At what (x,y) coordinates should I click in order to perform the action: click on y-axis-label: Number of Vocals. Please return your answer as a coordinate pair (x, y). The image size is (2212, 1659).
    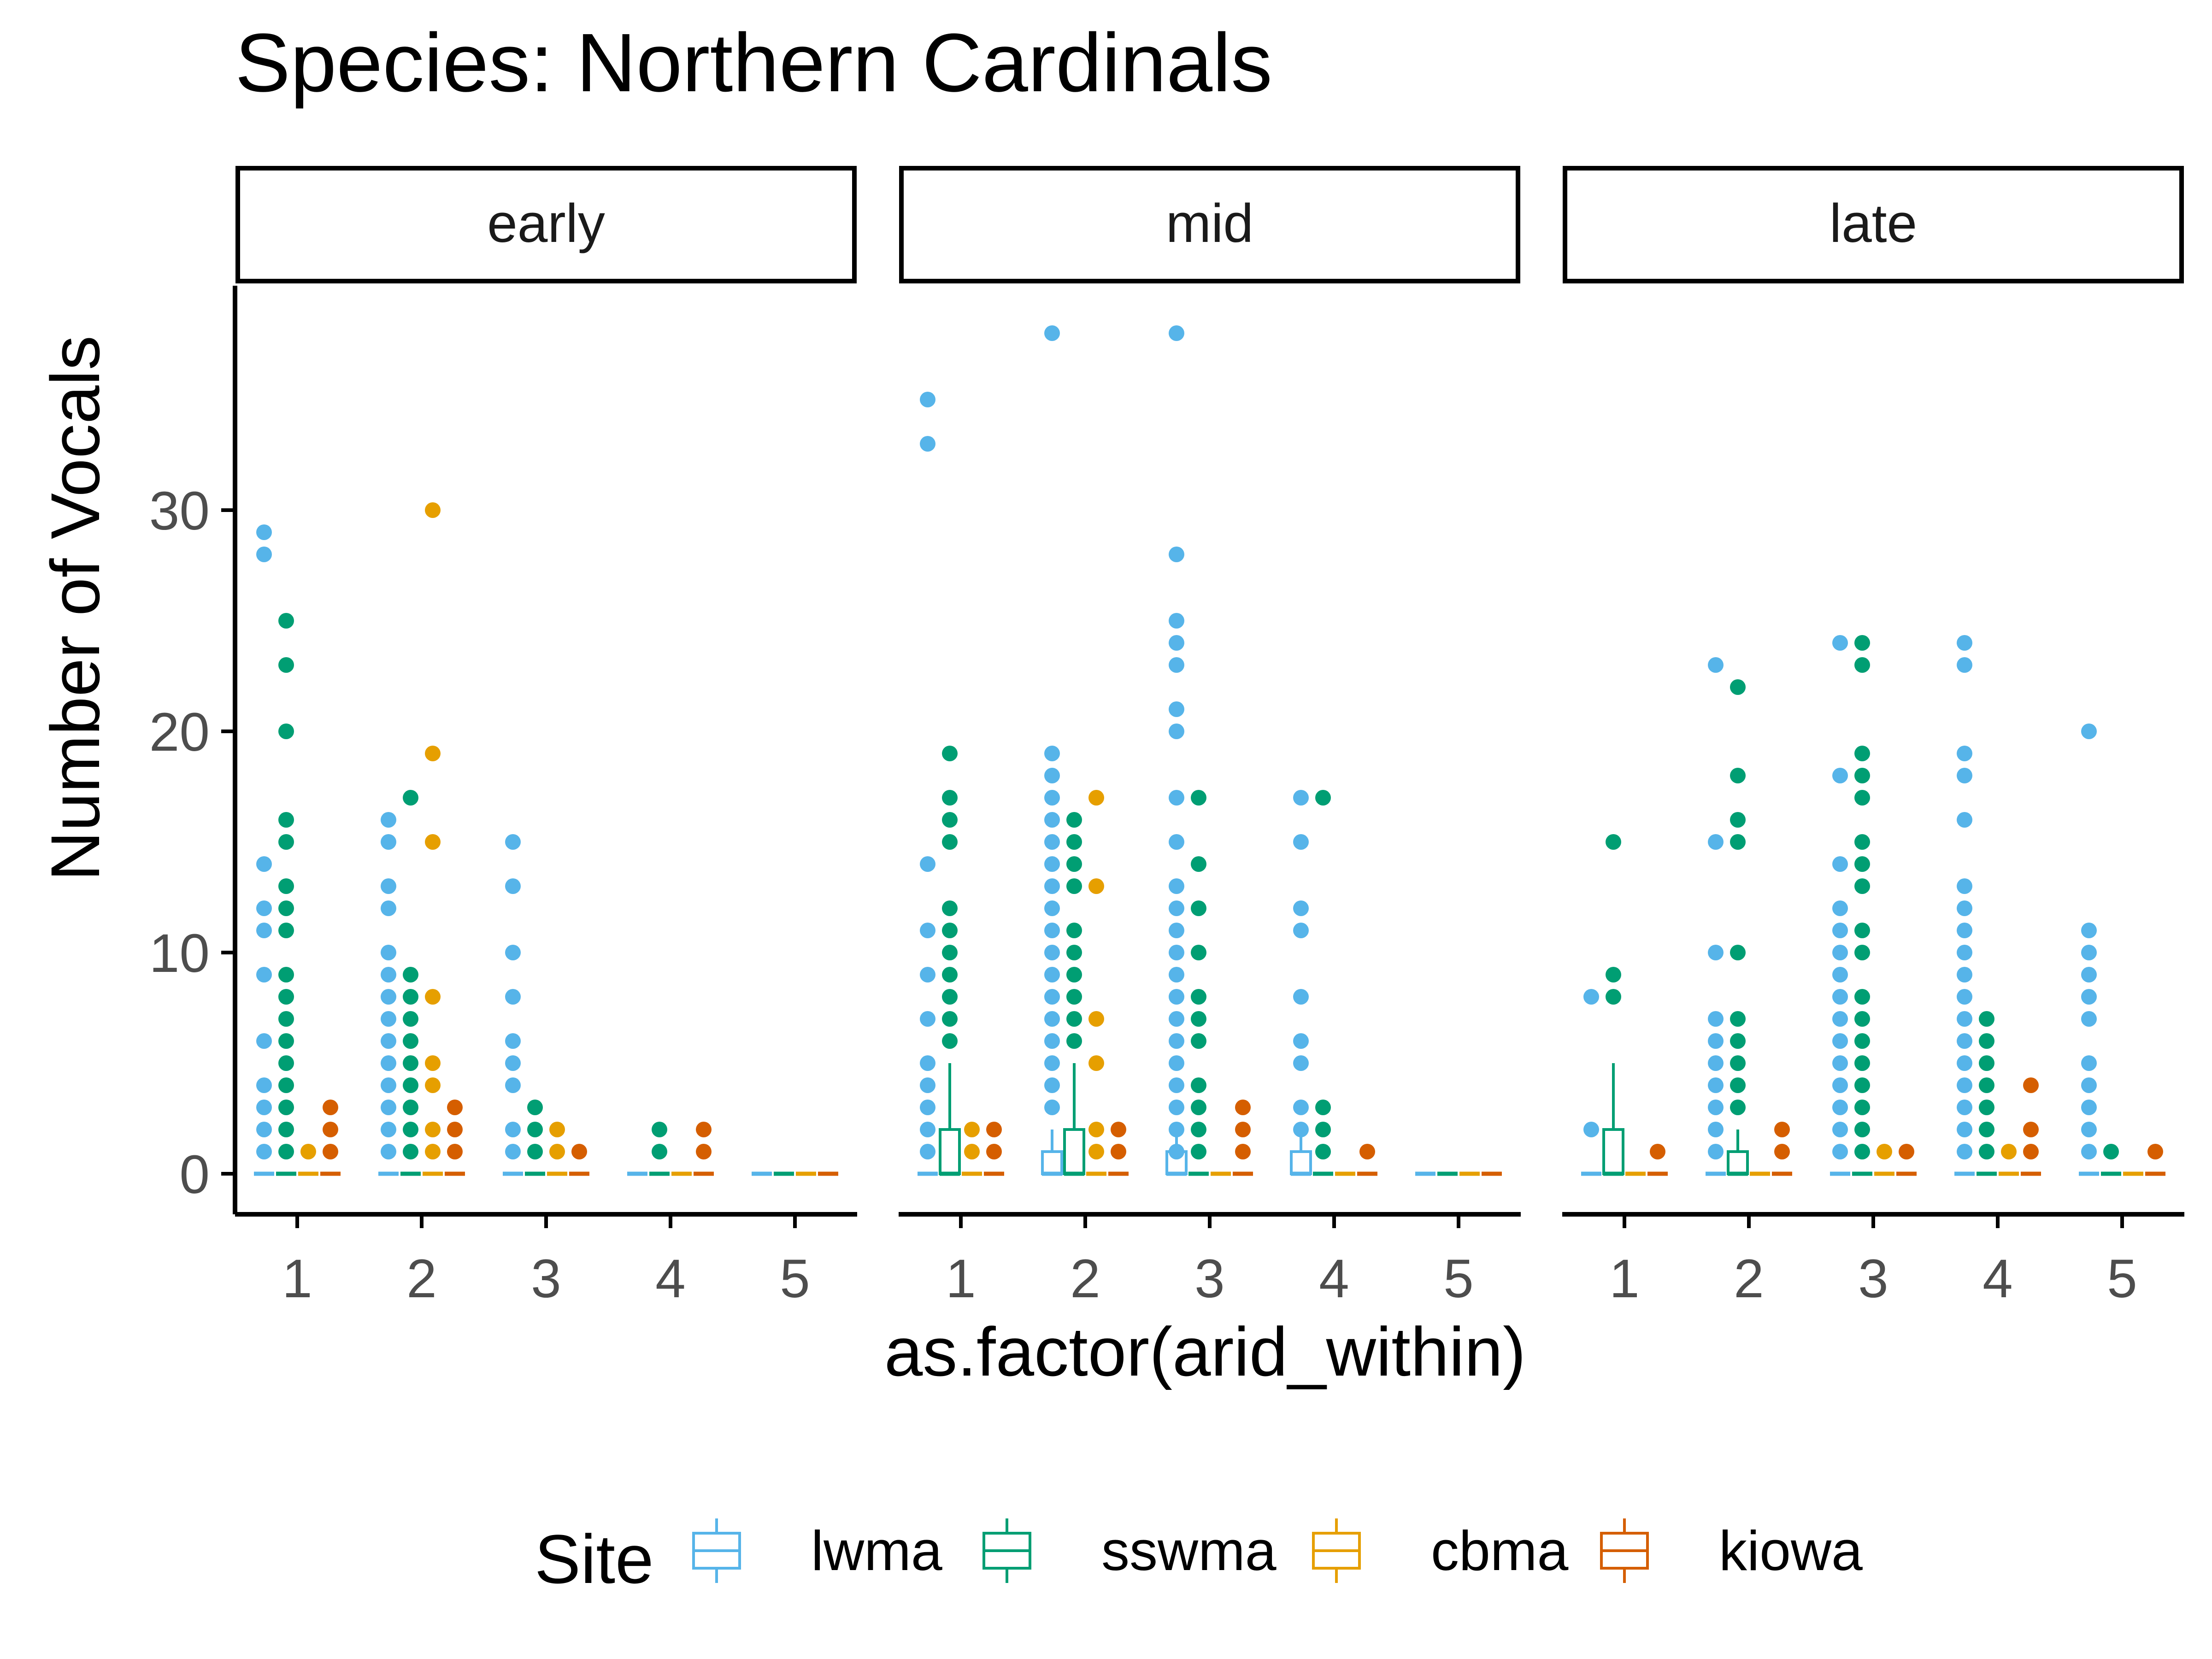
    Looking at the image, I should click on (75, 608).